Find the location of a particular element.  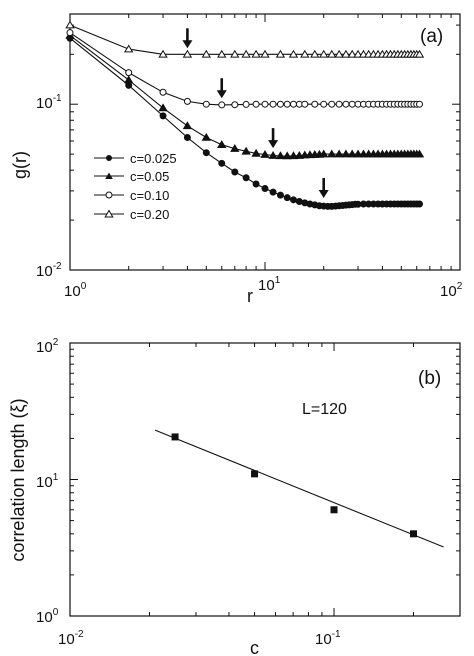

panel-a-arrows is located at coordinates (255, 113).